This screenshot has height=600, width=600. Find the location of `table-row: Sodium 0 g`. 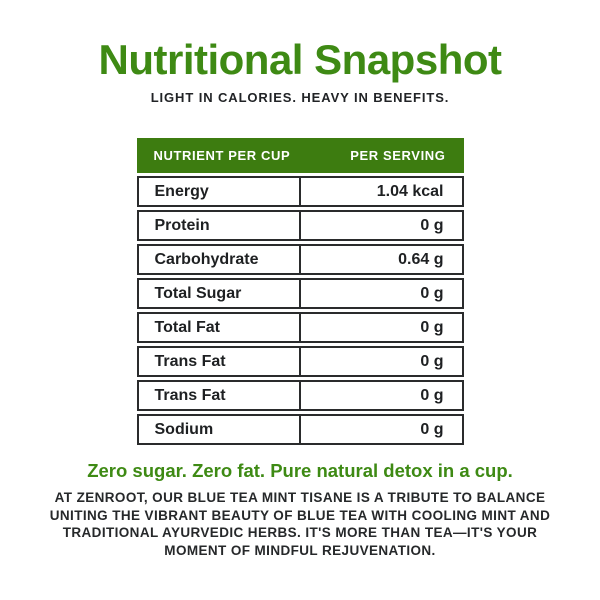

table-row: Sodium 0 g is located at coordinates (300, 430).